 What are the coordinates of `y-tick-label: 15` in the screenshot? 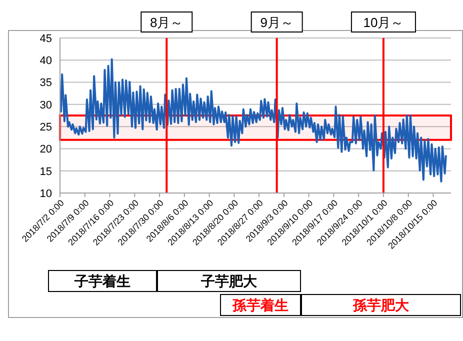 It's located at (46, 172).